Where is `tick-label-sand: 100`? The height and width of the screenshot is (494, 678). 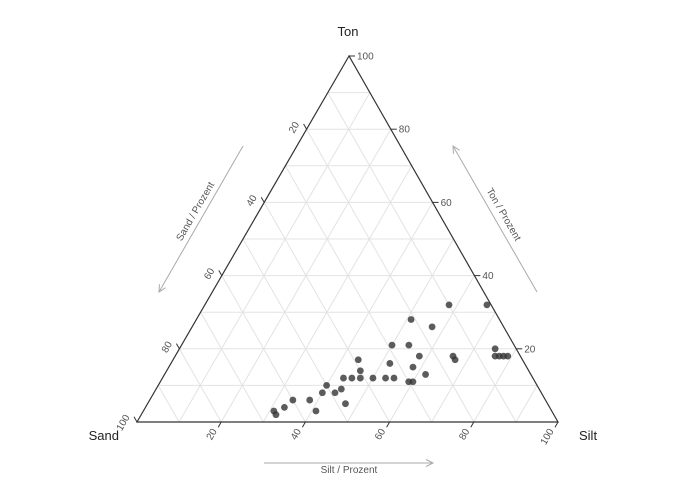 tick-label-sand: 100 is located at coordinates (124, 423).